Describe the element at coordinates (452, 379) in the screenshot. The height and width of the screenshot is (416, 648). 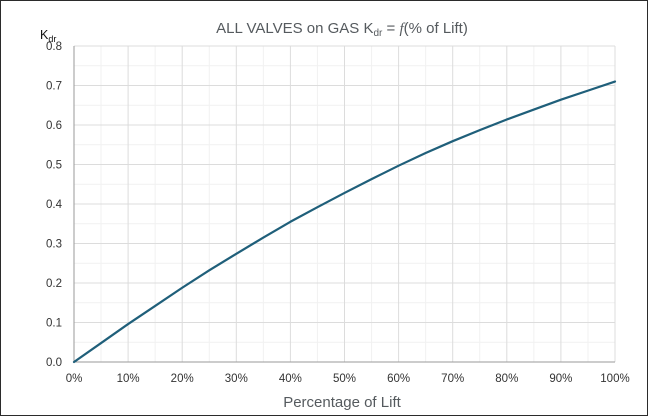
I see `x-tick-label: 70%` at that location.